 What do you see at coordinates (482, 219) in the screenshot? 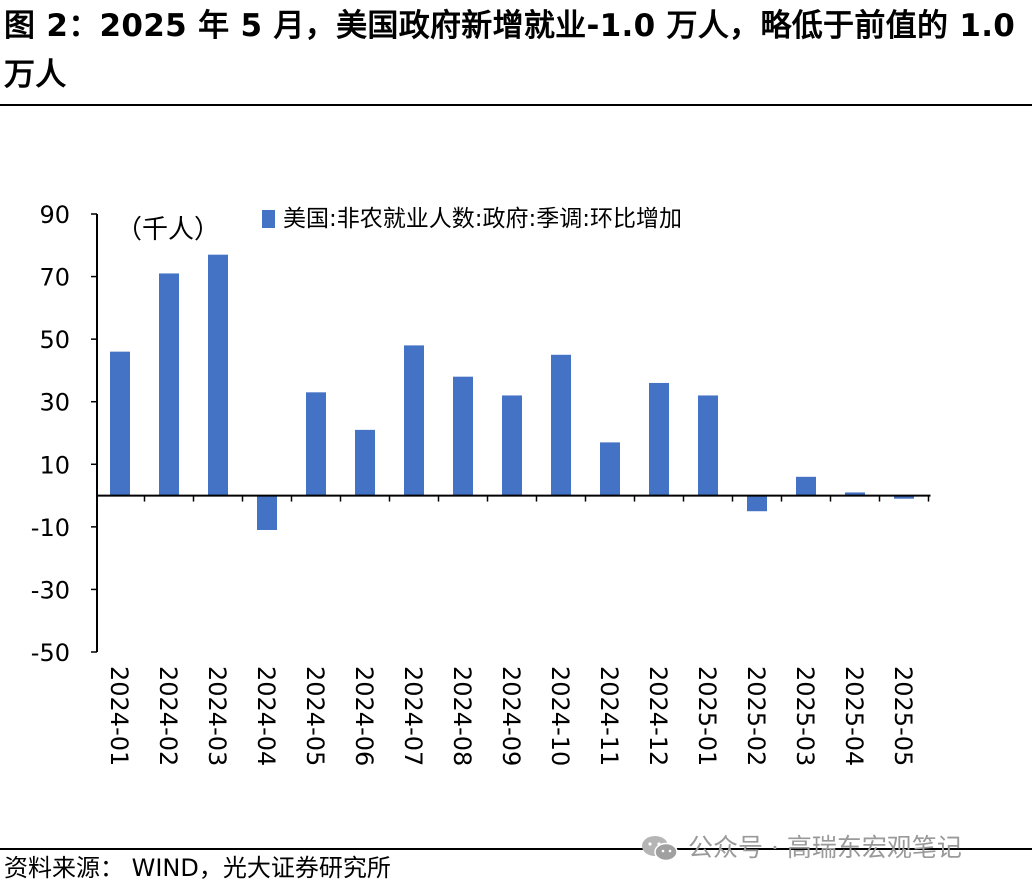
I see `legend-label: 美国:非农就业人数:政府:季调:环比增加` at bounding box center [482, 219].